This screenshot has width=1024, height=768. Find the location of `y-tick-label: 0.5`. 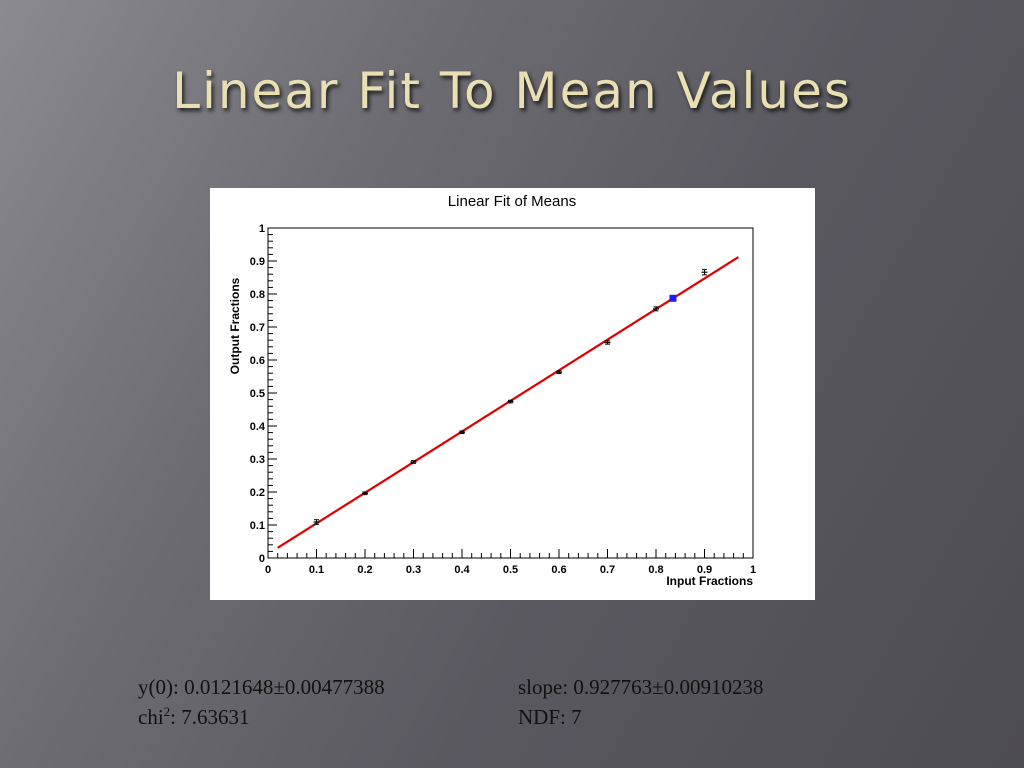

y-tick-label: 0.5 is located at coordinates (257, 394).